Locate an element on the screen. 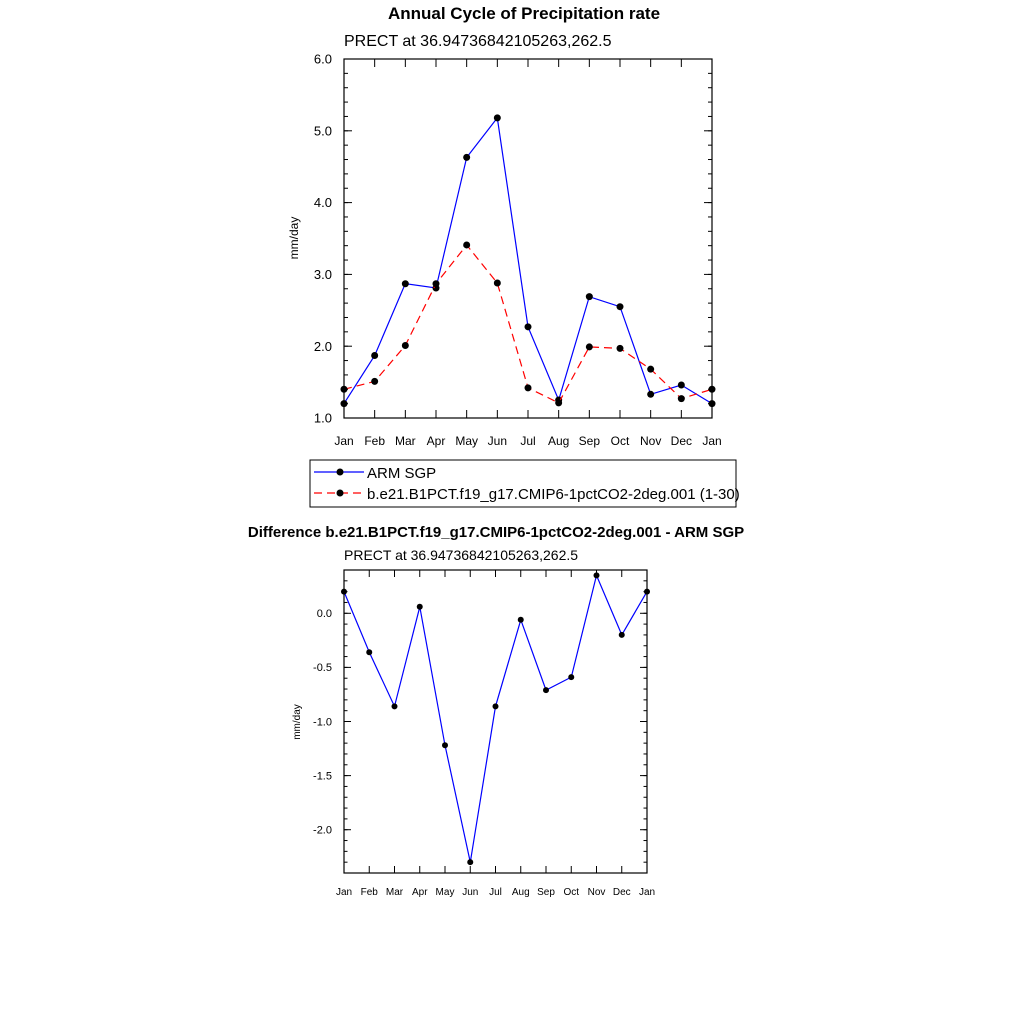  y-tick-label: -1.0 is located at coordinates (322, 722).